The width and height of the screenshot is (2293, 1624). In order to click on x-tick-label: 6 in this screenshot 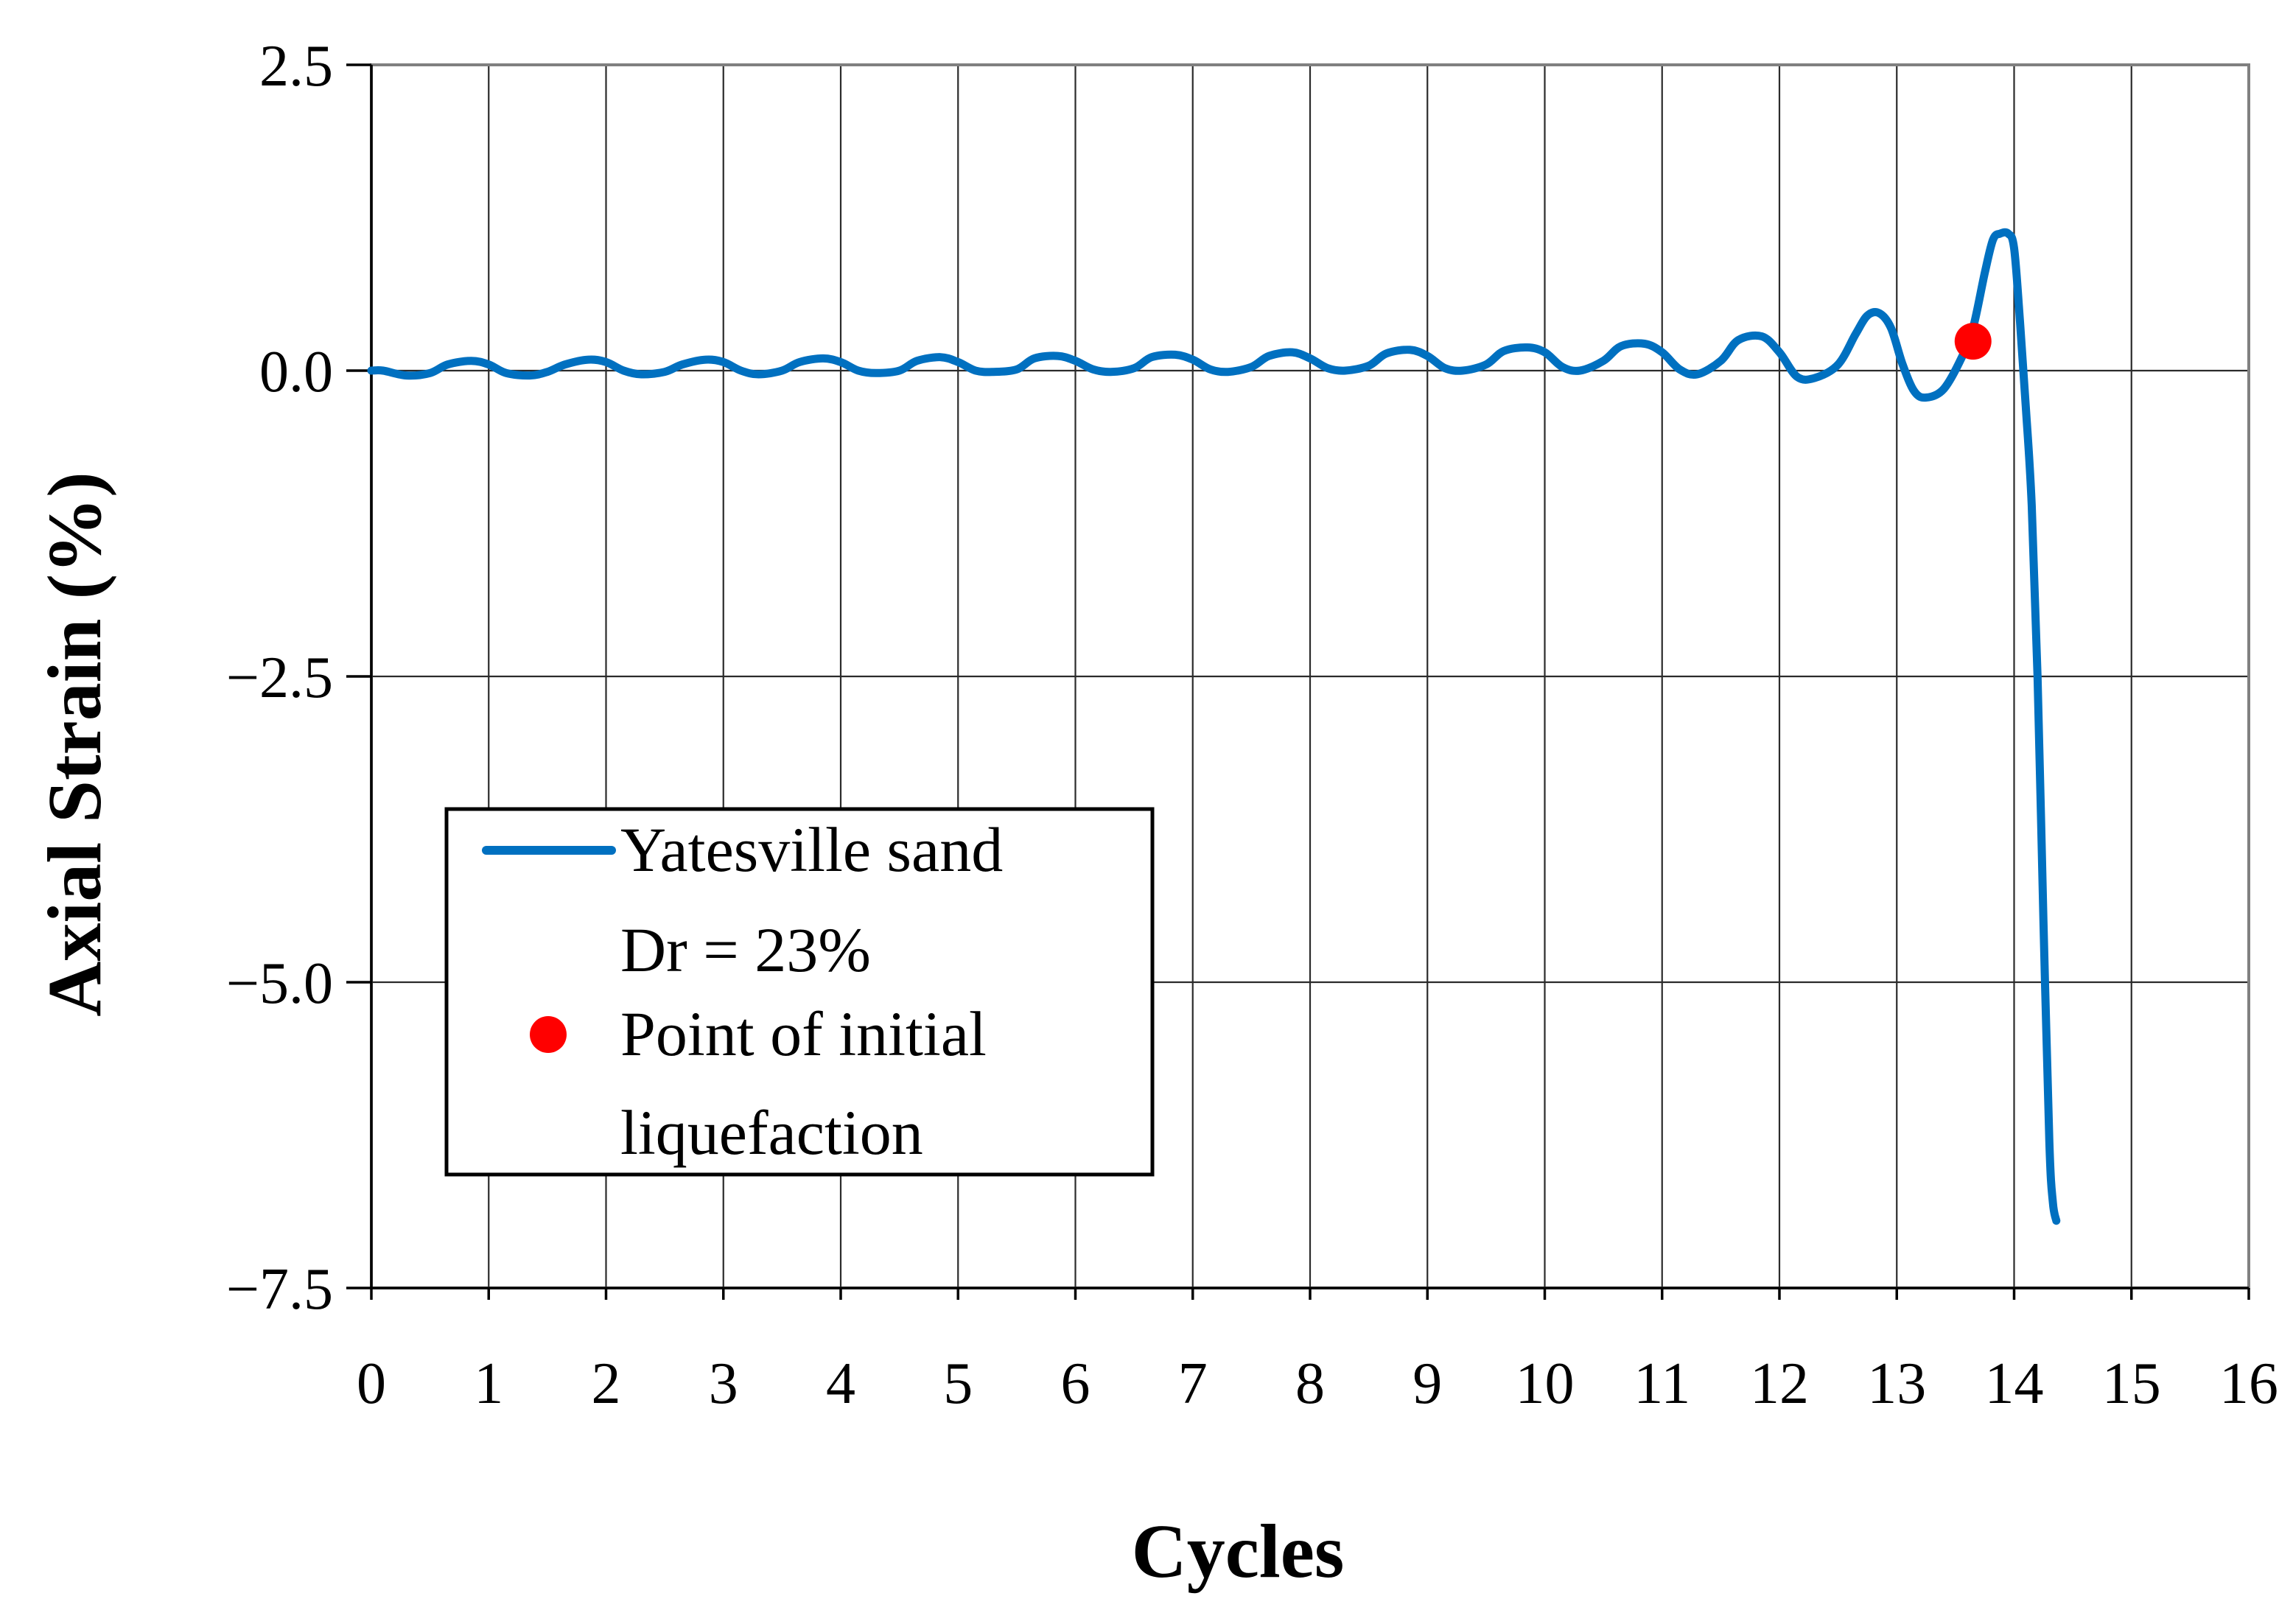, I will do `click(1076, 1383)`.